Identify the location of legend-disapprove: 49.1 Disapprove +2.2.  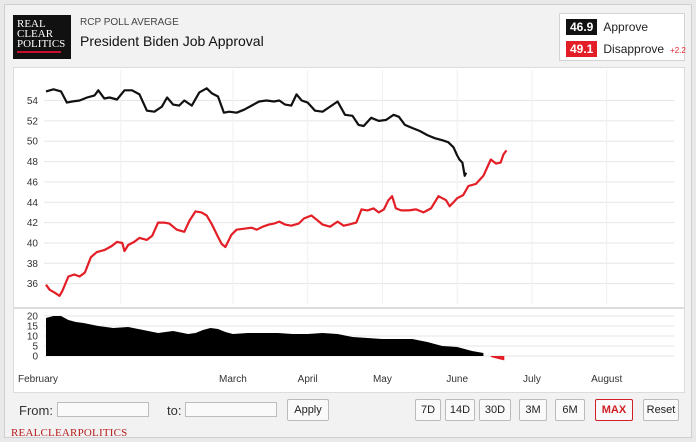
(626, 49).